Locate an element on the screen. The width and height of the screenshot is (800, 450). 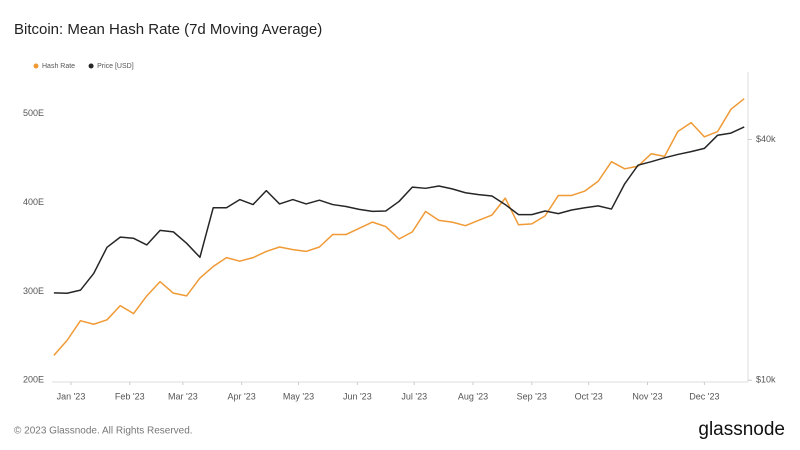
x-tick-label: Mar '23 is located at coordinates (183, 396).